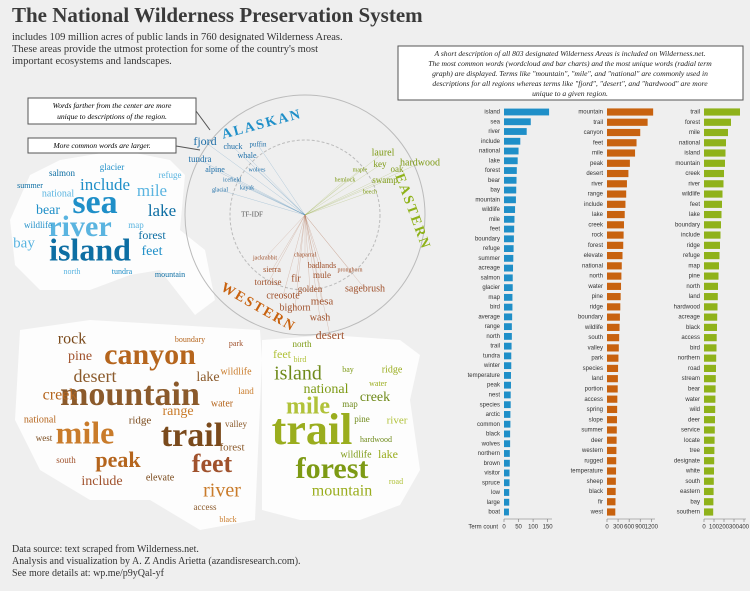 The width and height of the screenshot is (750, 591). I want to click on annotation: More common words are larger., so click(101, 145).